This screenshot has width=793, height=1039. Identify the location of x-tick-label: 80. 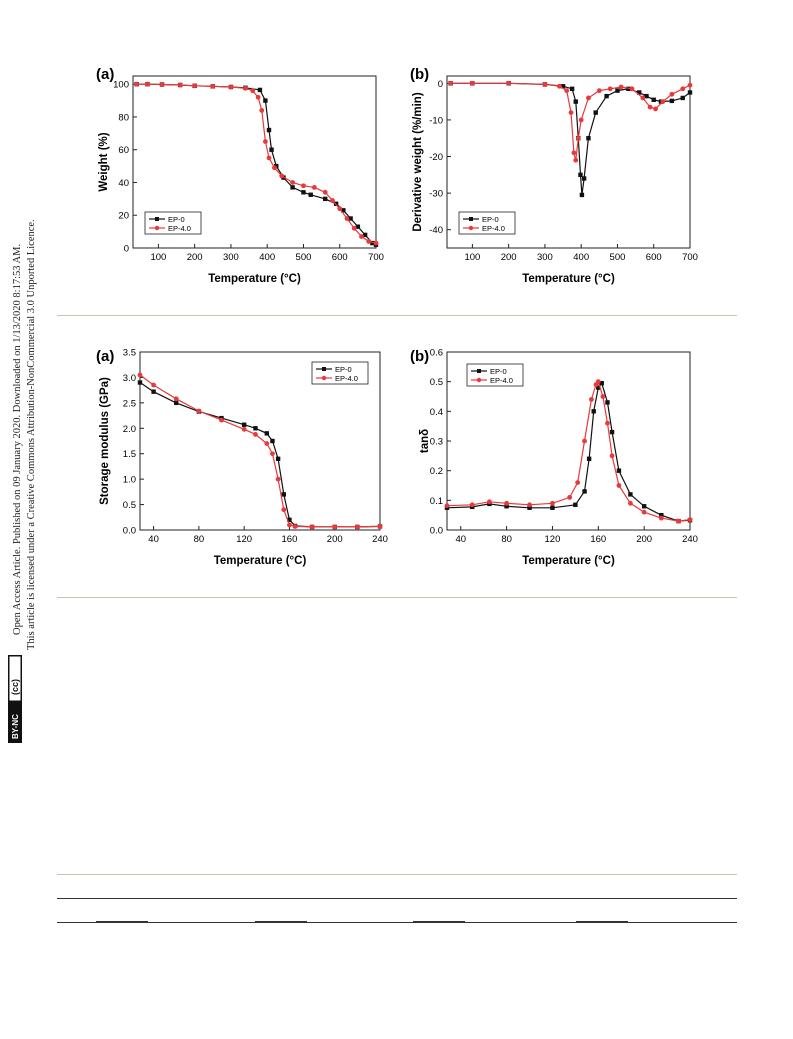
(199, 539).